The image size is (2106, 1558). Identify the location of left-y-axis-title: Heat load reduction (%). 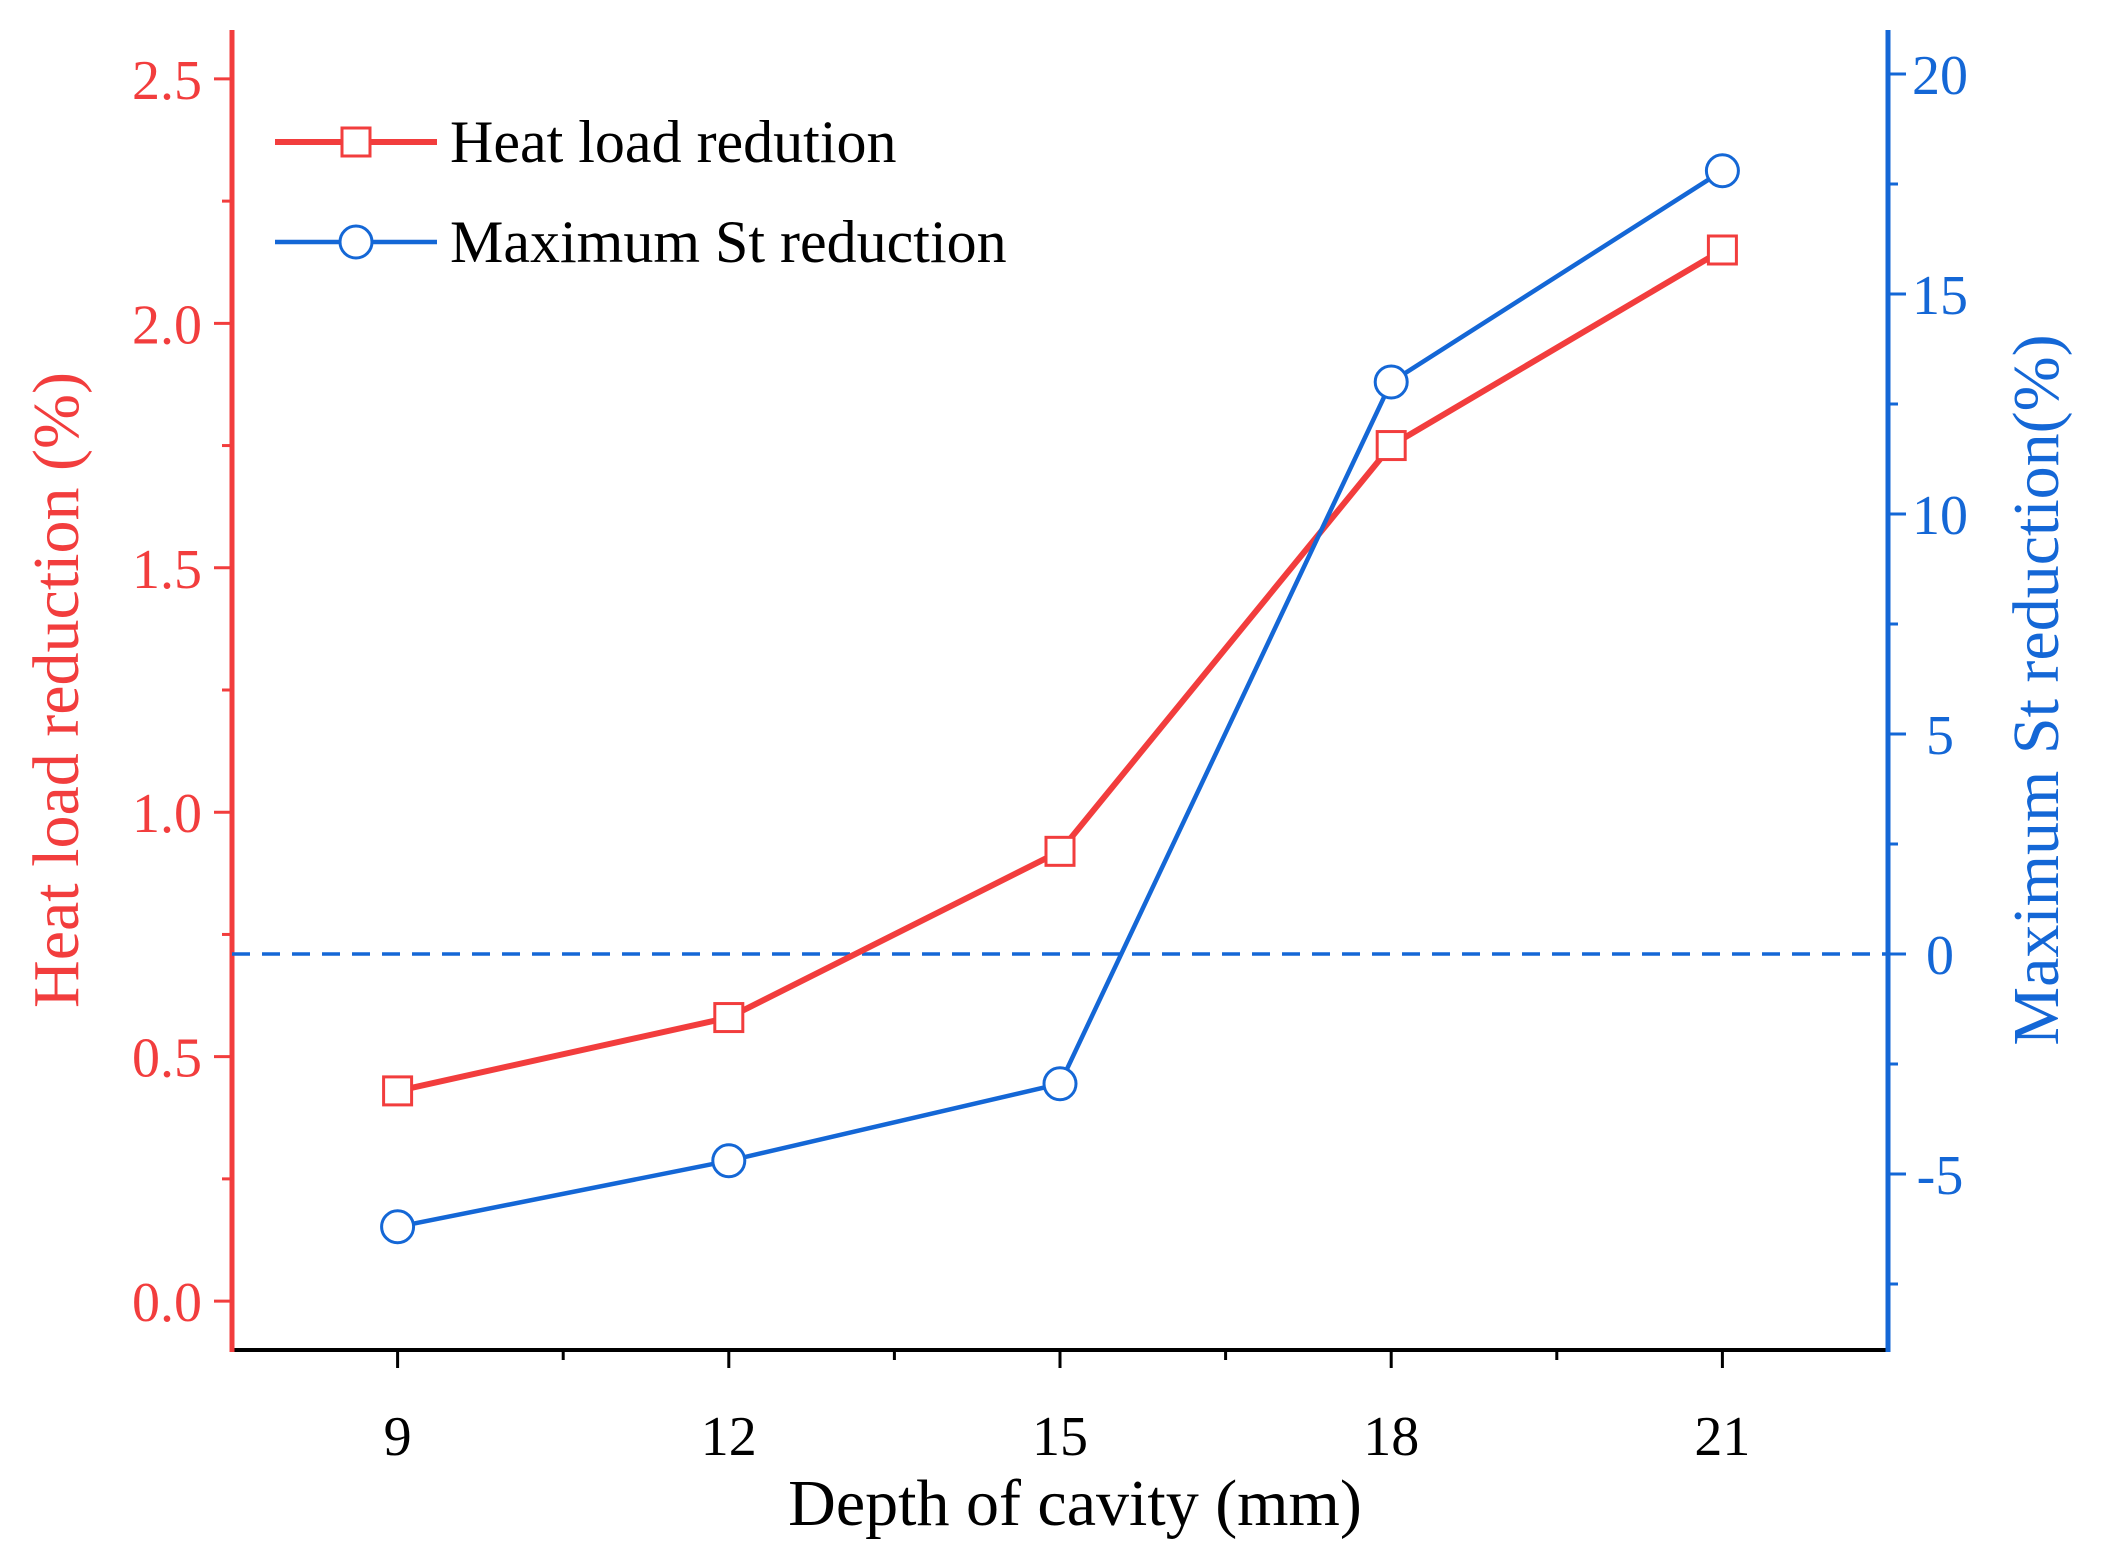
(56, 690).